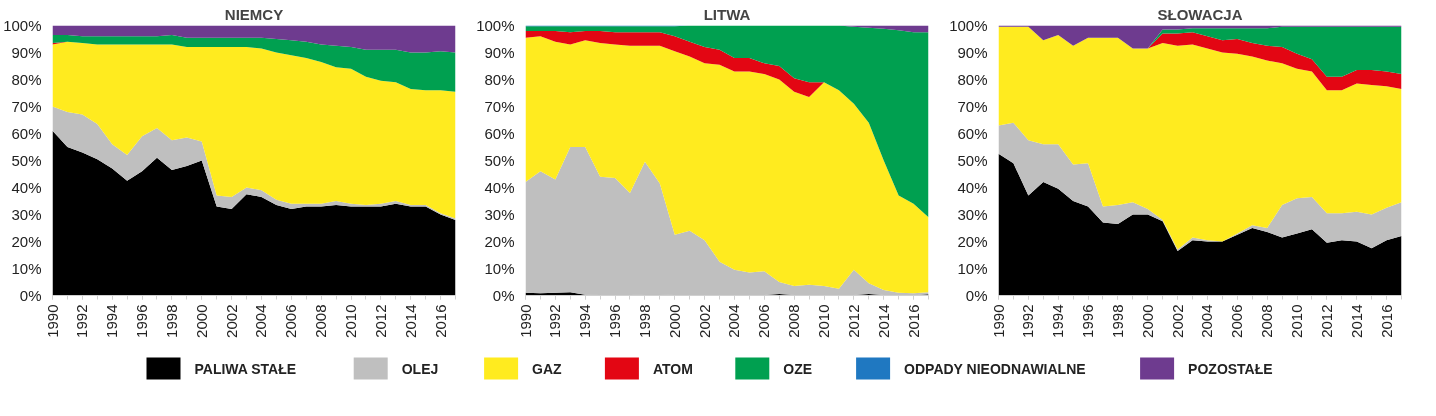 The height and width of the screenshot is (416, 1436). I want to click on chart-title: LITWA, so click(727, 14).